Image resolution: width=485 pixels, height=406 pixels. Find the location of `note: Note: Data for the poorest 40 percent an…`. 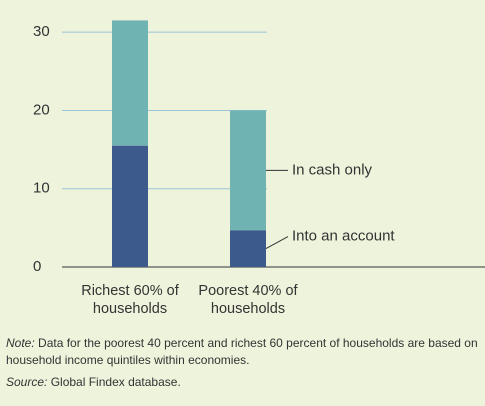

note: Note: Data for the poorest 40 percent an… is located at coordinates (245, 352).